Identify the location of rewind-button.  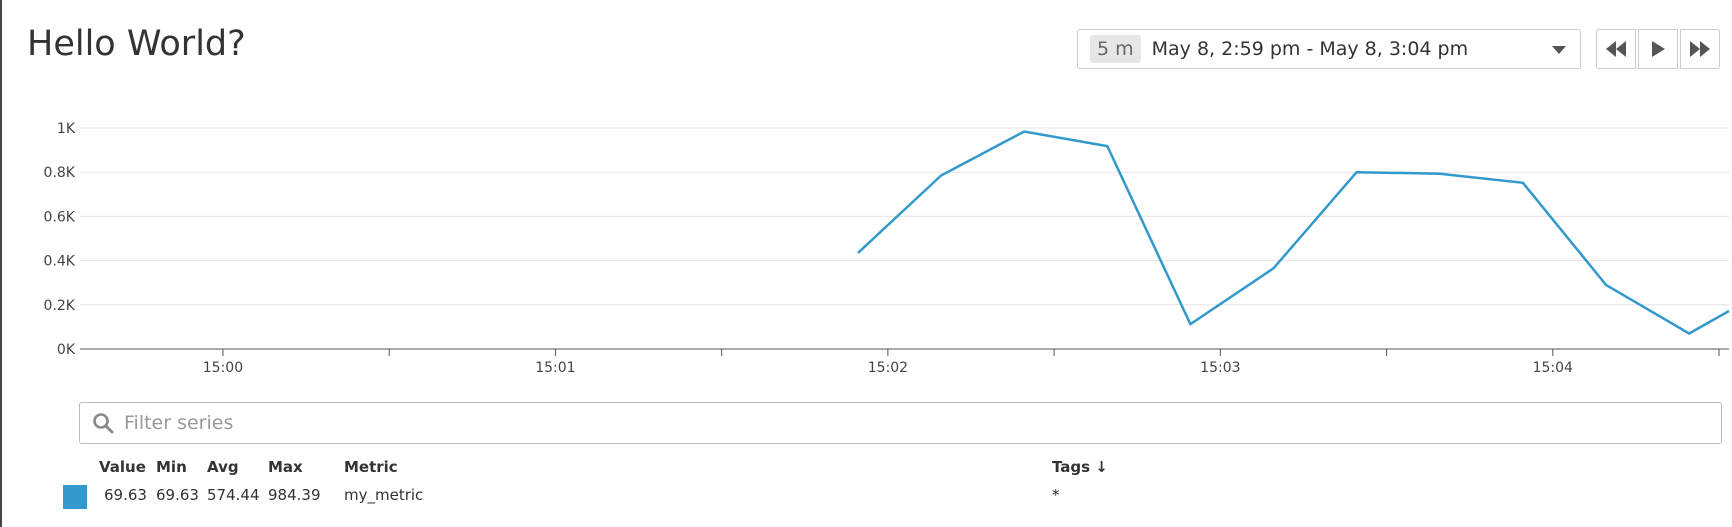
(1616, 49).